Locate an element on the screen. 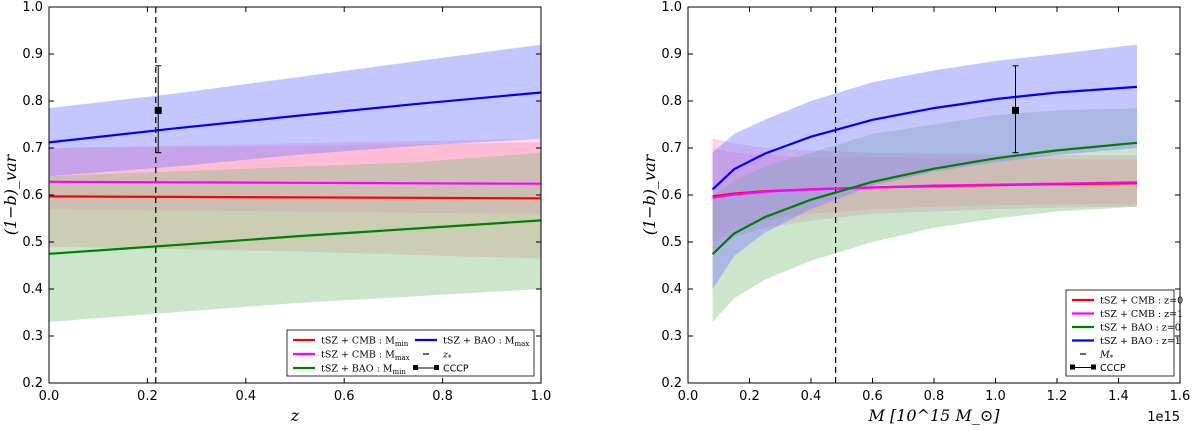  x-tick-label: 1.6 is located at coordinates (1180, 396).